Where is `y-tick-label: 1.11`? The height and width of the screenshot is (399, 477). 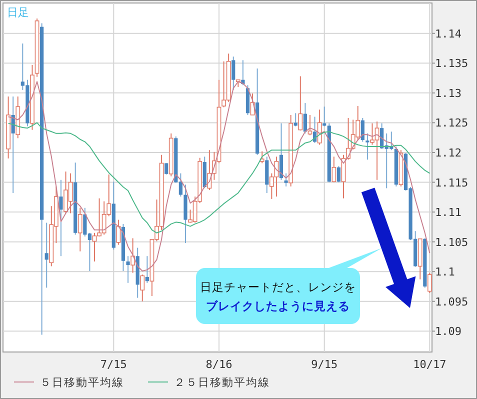 y-tick-label: 1.11 is located at coordinates (448, 213).